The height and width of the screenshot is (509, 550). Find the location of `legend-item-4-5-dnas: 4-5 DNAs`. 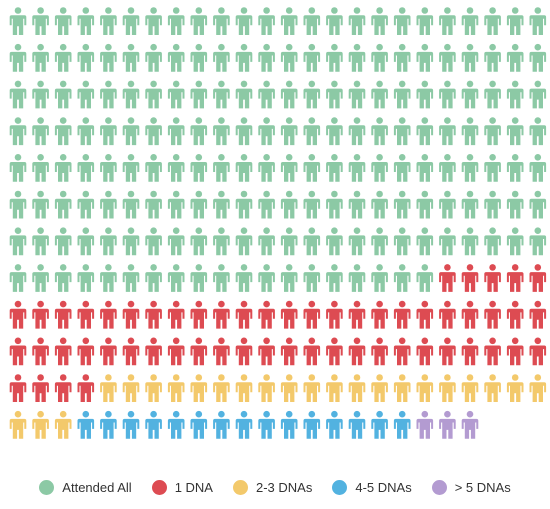

legend-item-4-5-dnas: 4-5 DNAs is located at coordinates (372, 487).